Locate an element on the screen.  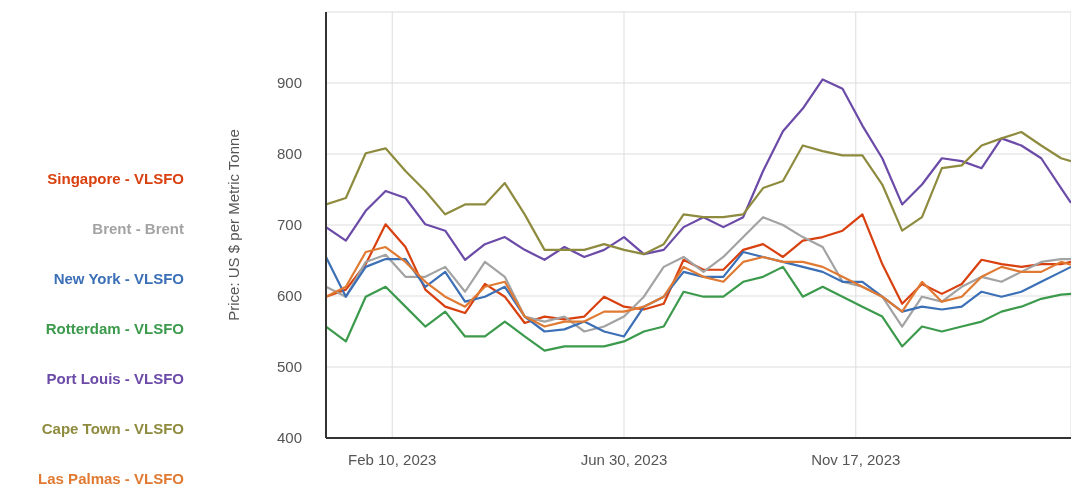
text: Cape Town - VLSFO is located at coordinates (112, 429).